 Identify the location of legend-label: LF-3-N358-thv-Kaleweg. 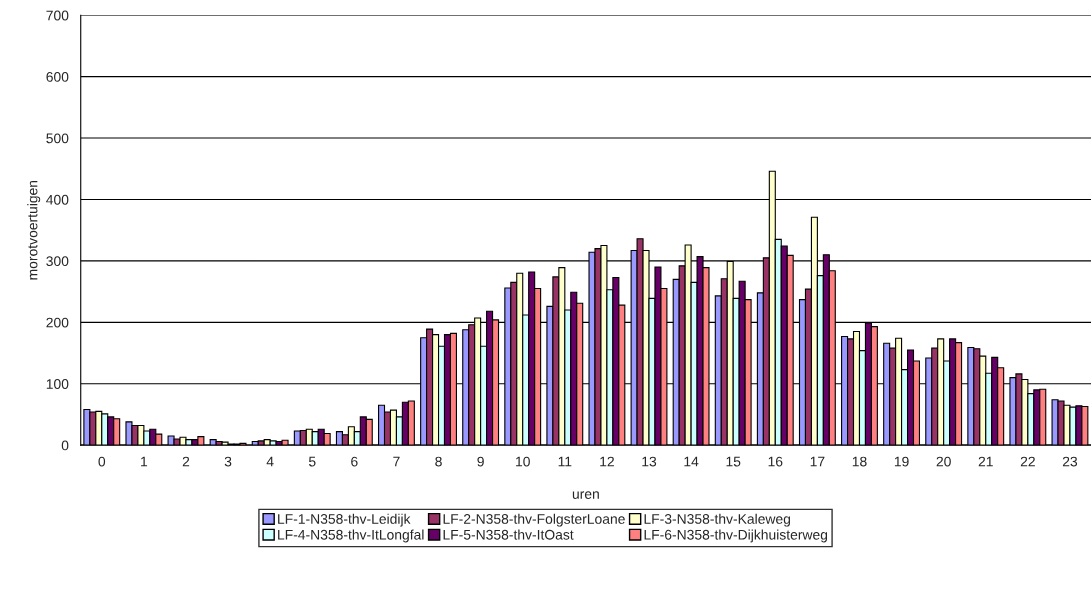
(717, 520).